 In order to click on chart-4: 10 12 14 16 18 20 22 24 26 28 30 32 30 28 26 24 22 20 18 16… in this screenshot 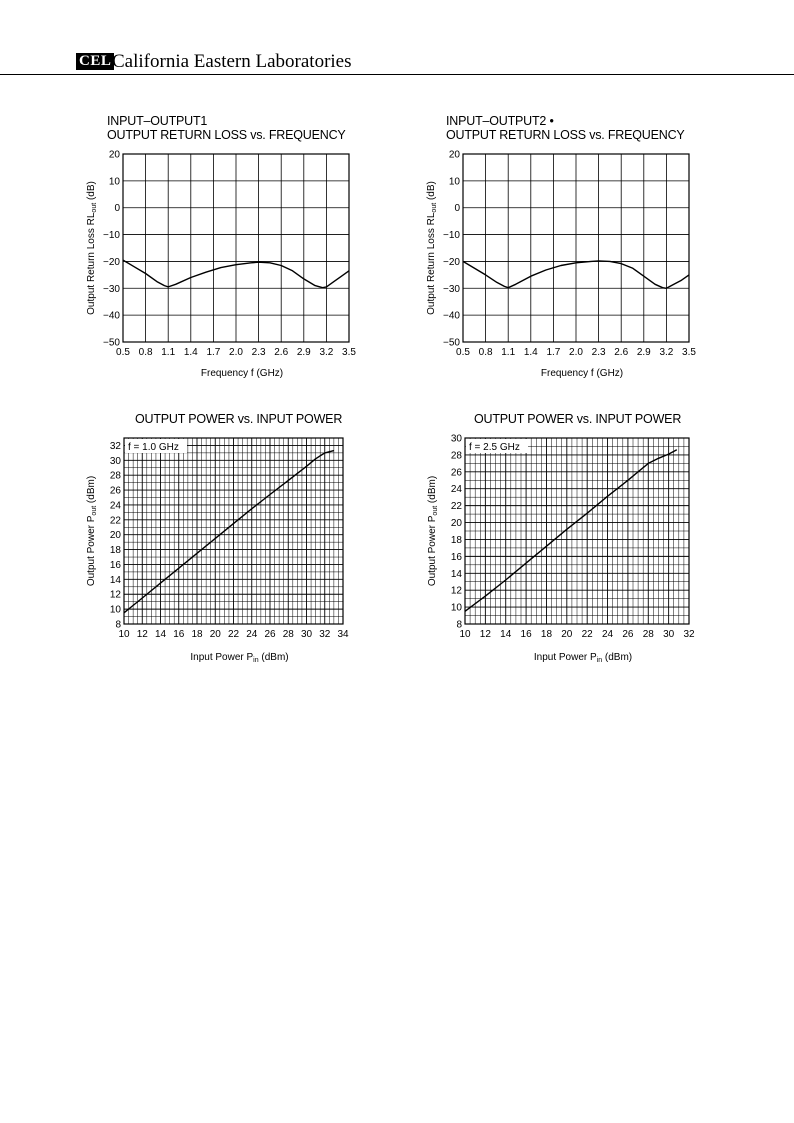, I will do `click(561, 549)`.